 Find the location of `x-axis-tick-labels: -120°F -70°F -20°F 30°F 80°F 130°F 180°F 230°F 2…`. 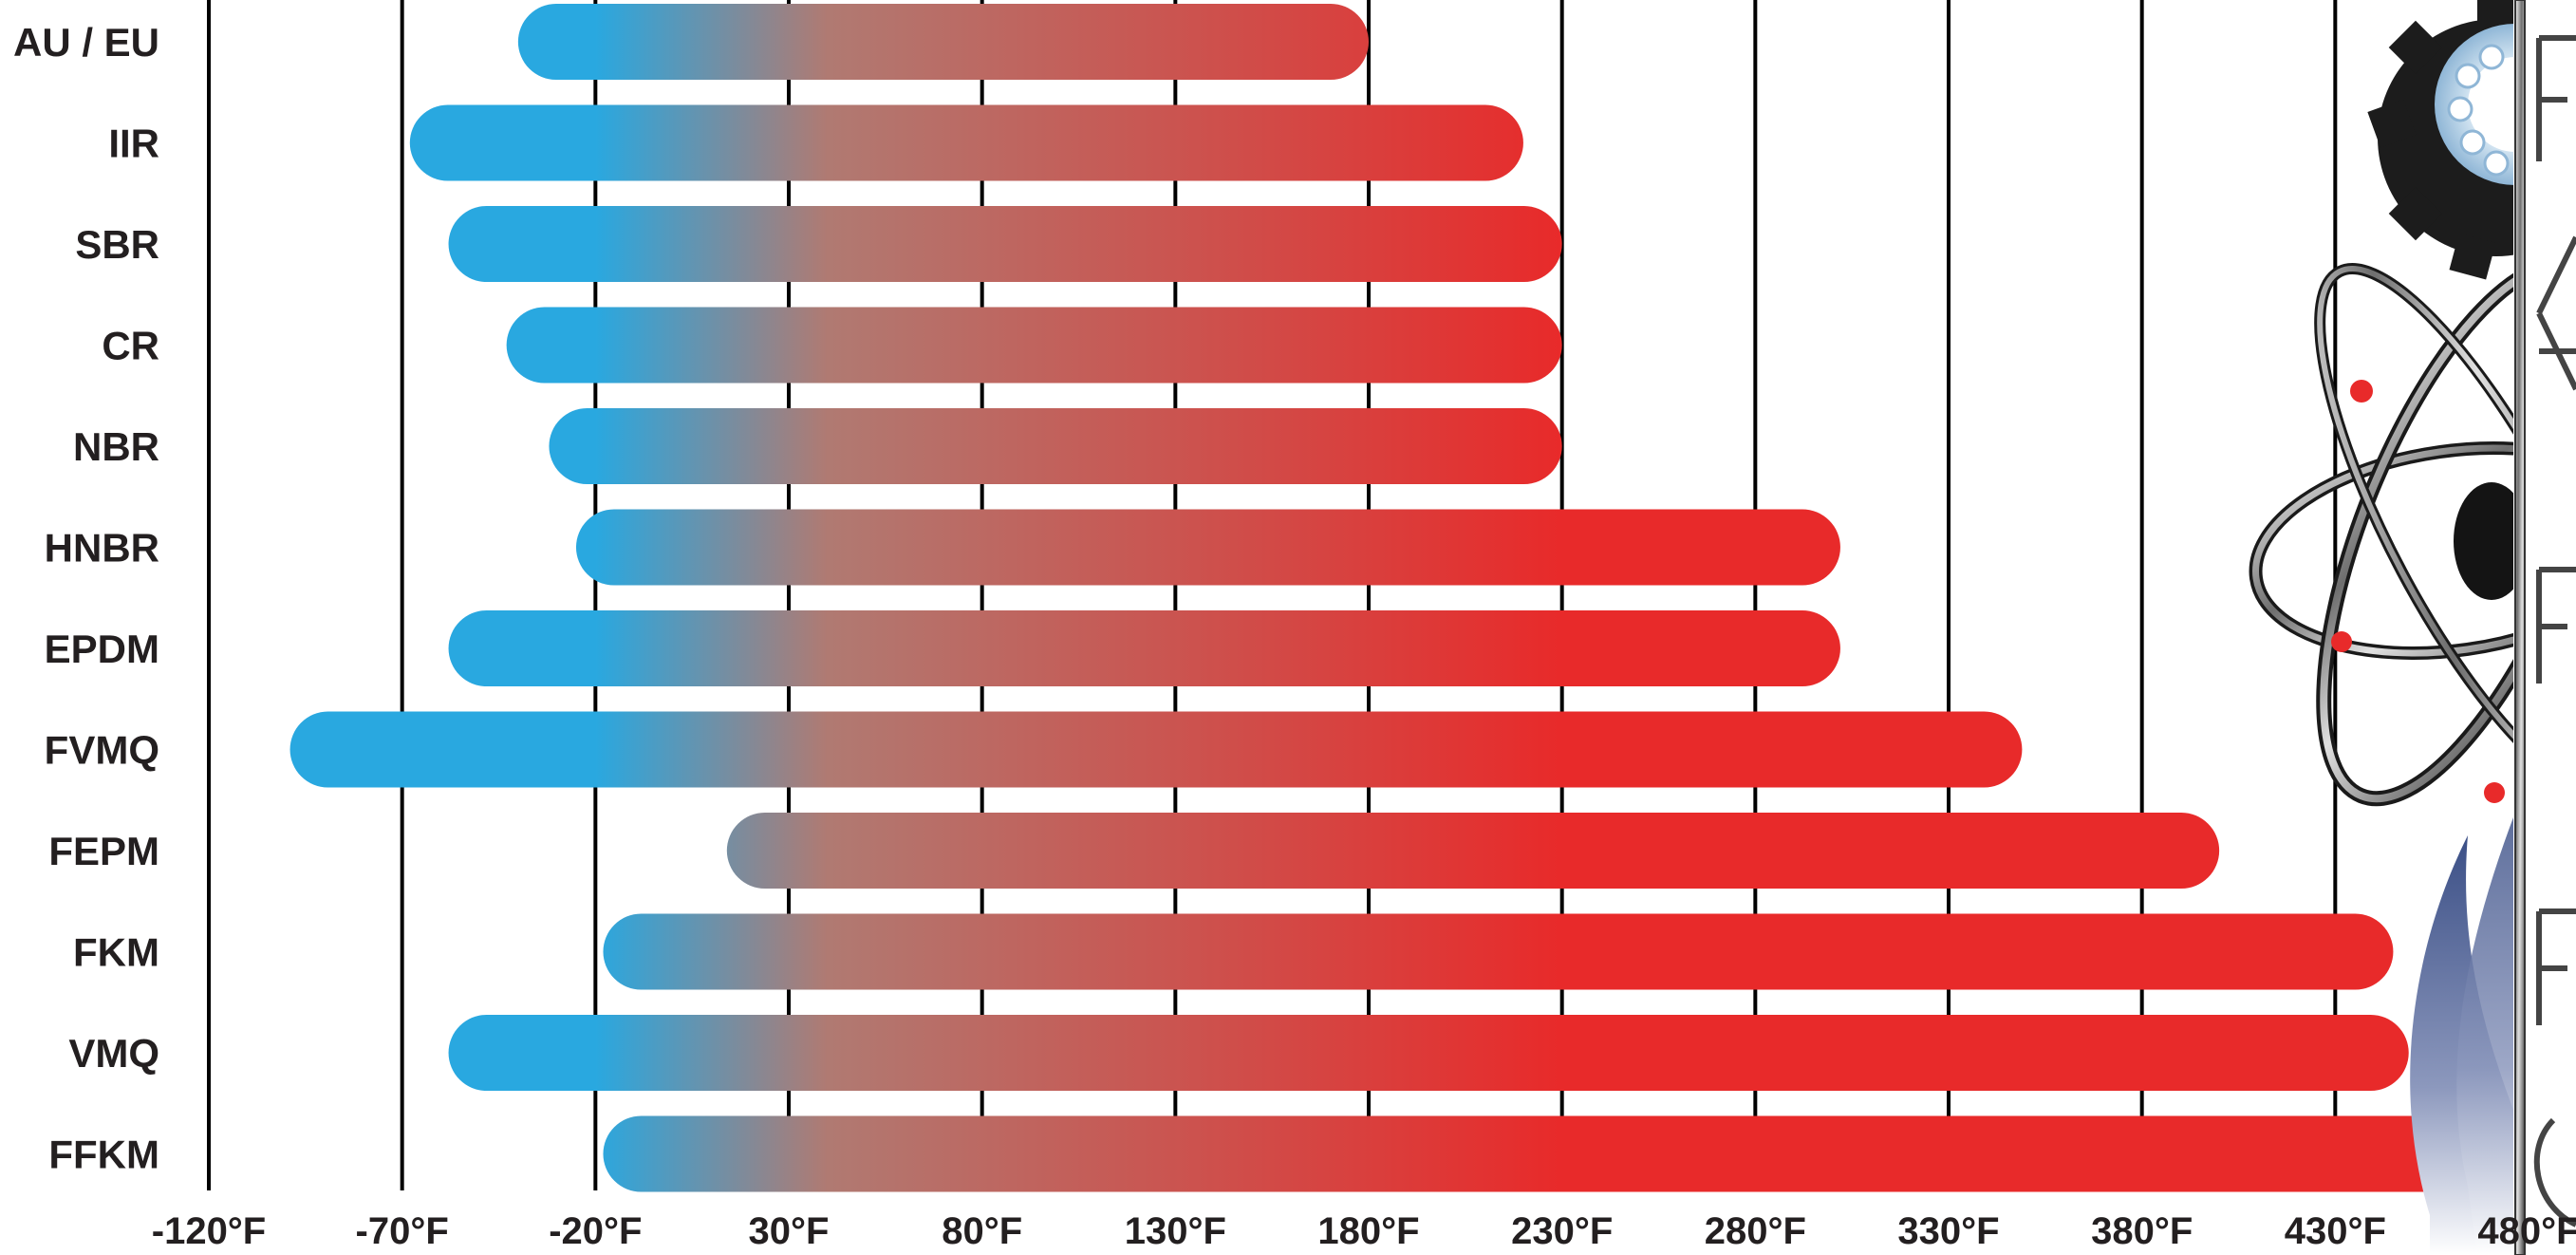

x-axis-tick-labels: -120°F -70°F -20°F 30°F 80°F 130°F 180°F 230°F 2… is located at coordinates (1364, 1231).